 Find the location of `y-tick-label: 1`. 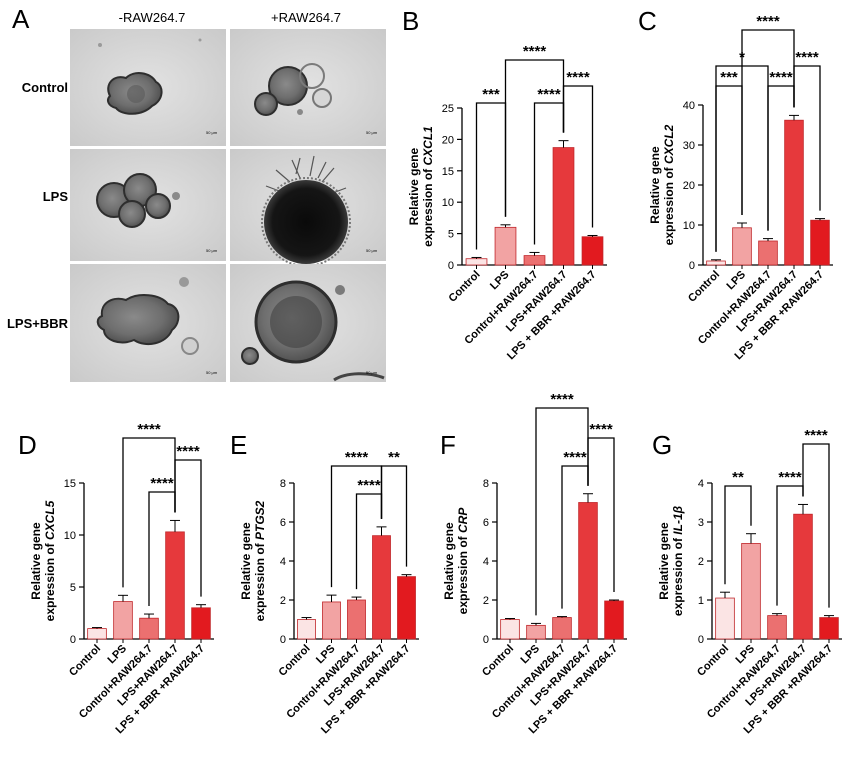

y-tick-label: 1 is located at coordinates (701, 601).